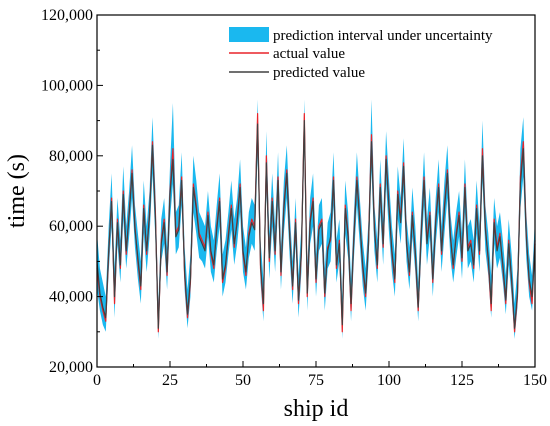 This screenshot has width=550, height=426. Describe the element at coordinates (170, 380) in the screenshot. I see `x-tick-label: 25` at that location.